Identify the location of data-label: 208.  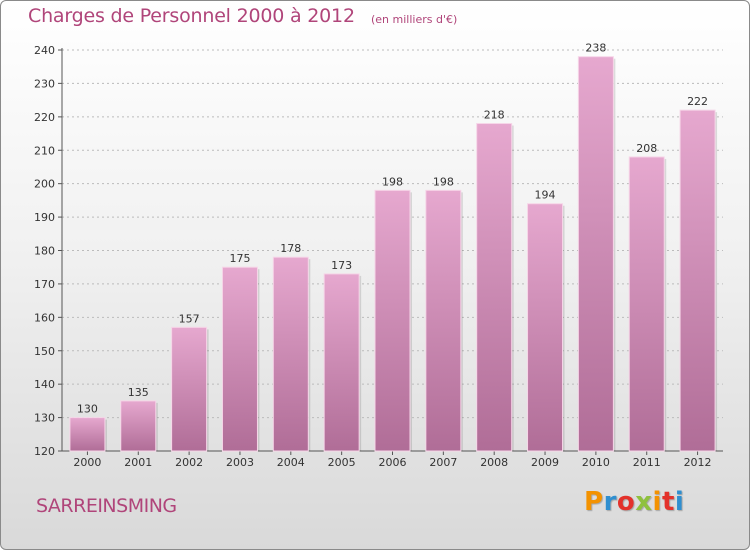
(646, 148).